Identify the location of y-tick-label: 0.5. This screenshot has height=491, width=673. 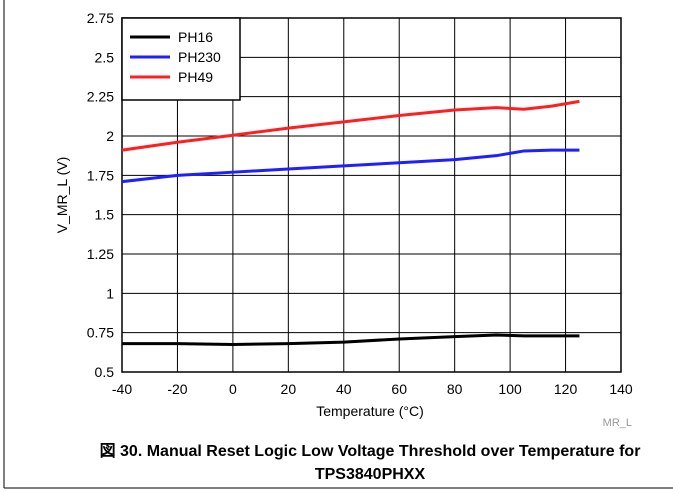
(105, 372).